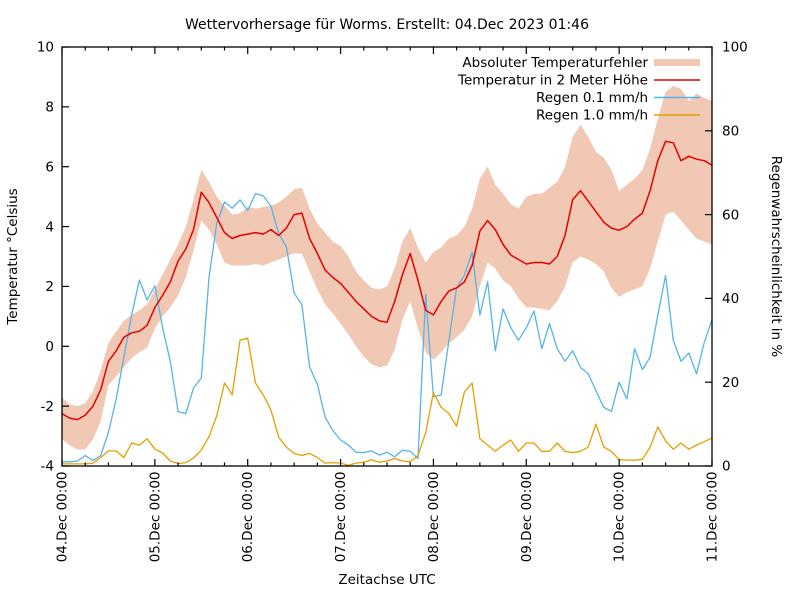 The image size is (800, 600). Describe the element at coordinates (552, 81) in the screenshot. I see `legend-item-label: Temperatur in 2 Meter Höhe` at that location.